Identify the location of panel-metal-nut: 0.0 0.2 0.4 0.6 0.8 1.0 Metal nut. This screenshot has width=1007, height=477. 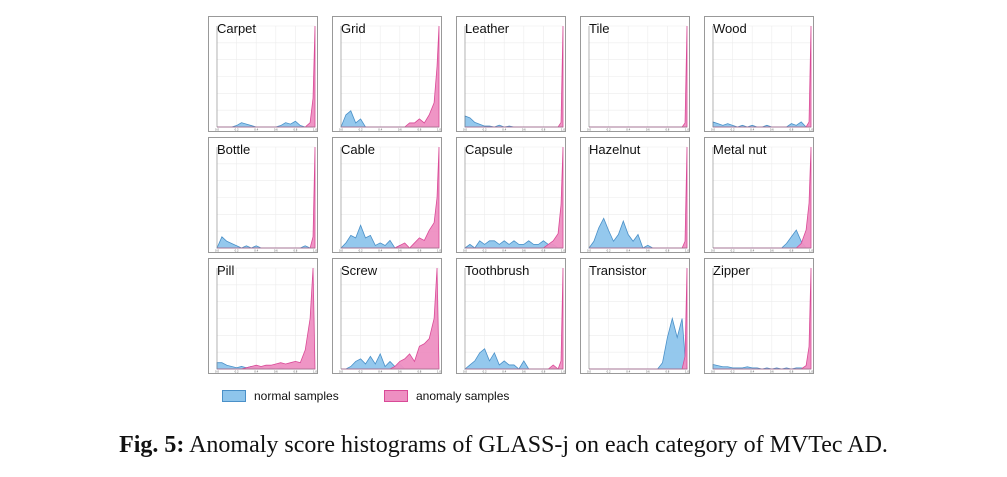
(759, 195).